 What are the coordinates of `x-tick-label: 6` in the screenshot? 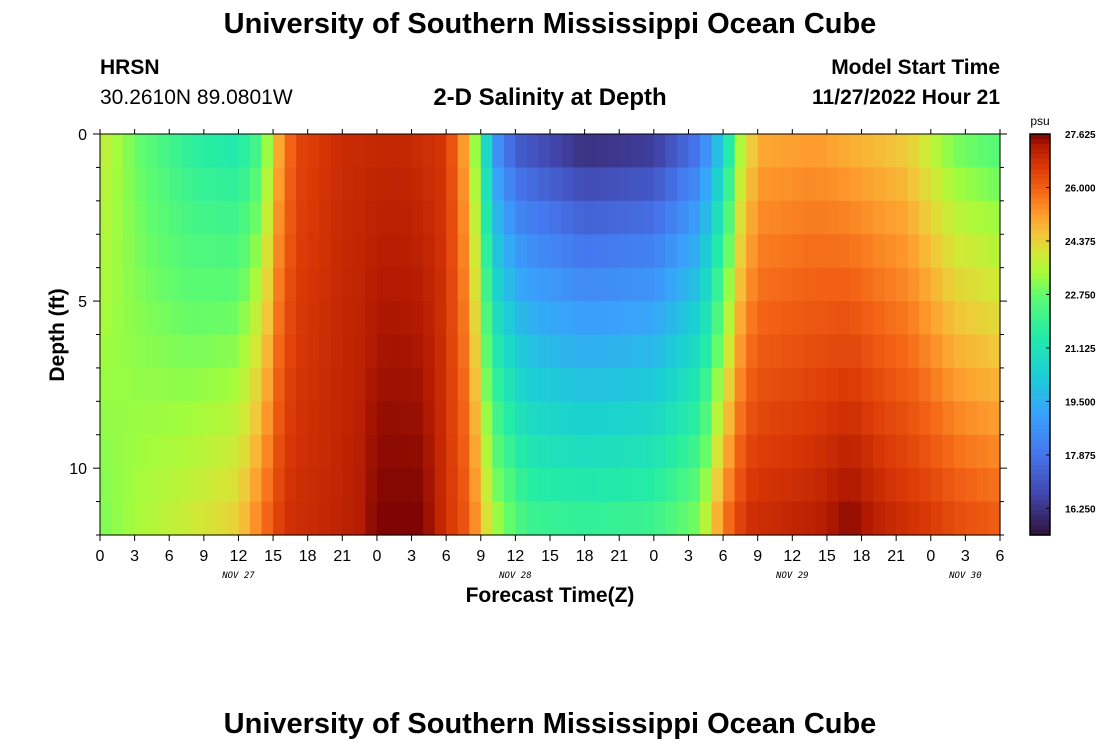 It's located at (169, 556).